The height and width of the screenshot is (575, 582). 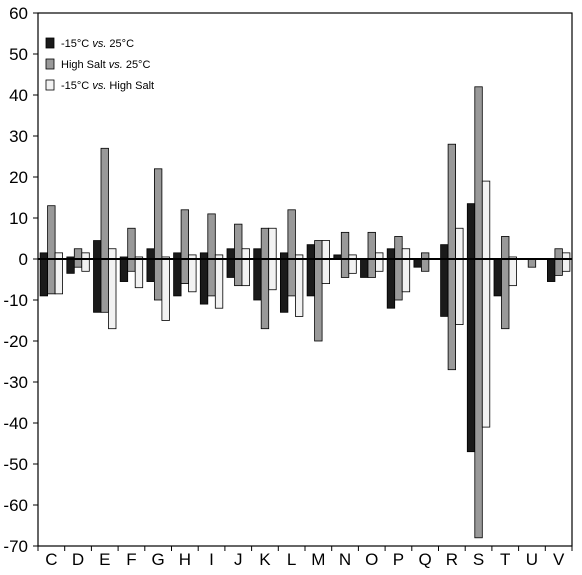 I want to click on bar-J-series3-up, so click(x=245, y=254).